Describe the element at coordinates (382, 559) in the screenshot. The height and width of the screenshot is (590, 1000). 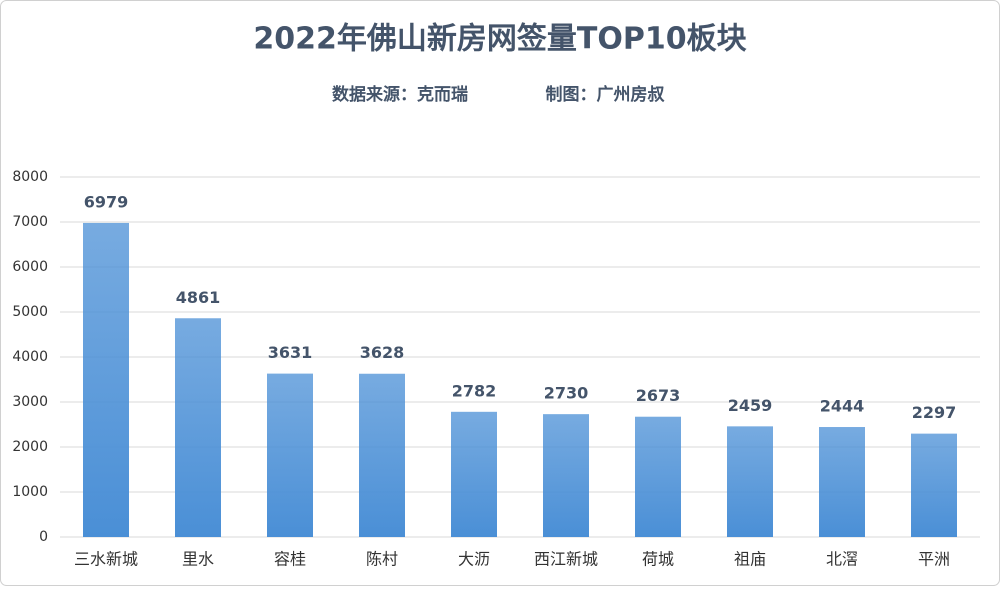
I see `x-tick-label: 陈村` at that location.